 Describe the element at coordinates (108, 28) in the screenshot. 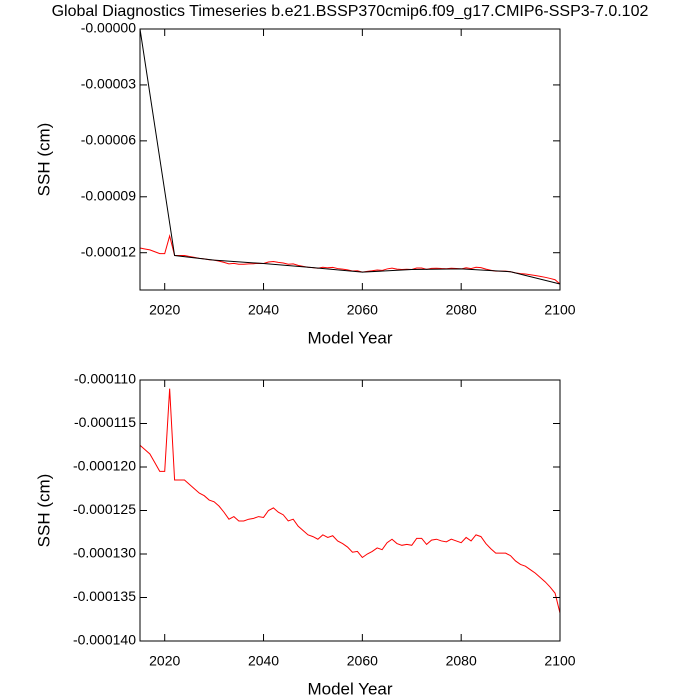

I see `y-tick-label: -0.00000` at that location.